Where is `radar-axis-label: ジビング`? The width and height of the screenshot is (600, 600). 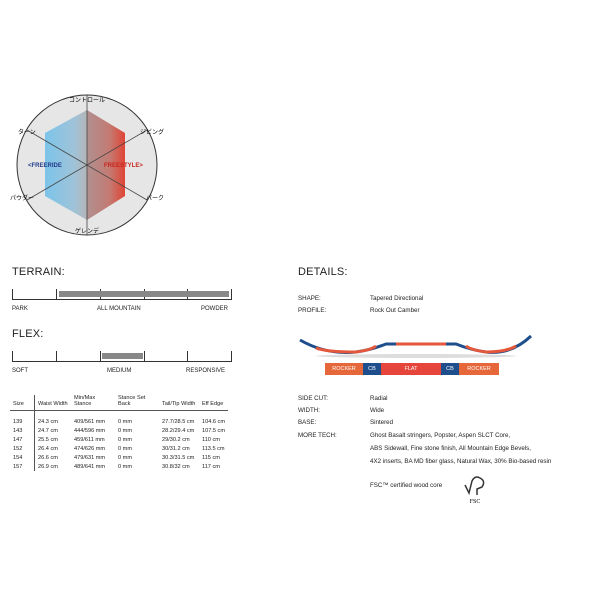
radar-axis-label: ジビング is located at coordinates (152, 132).